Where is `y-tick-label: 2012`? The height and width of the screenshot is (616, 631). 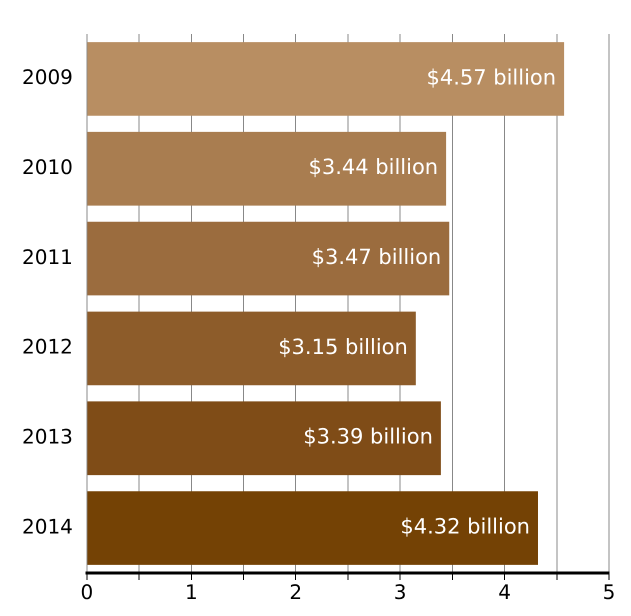 y-tick-label: 2012 is located at coordinates (47, 346).